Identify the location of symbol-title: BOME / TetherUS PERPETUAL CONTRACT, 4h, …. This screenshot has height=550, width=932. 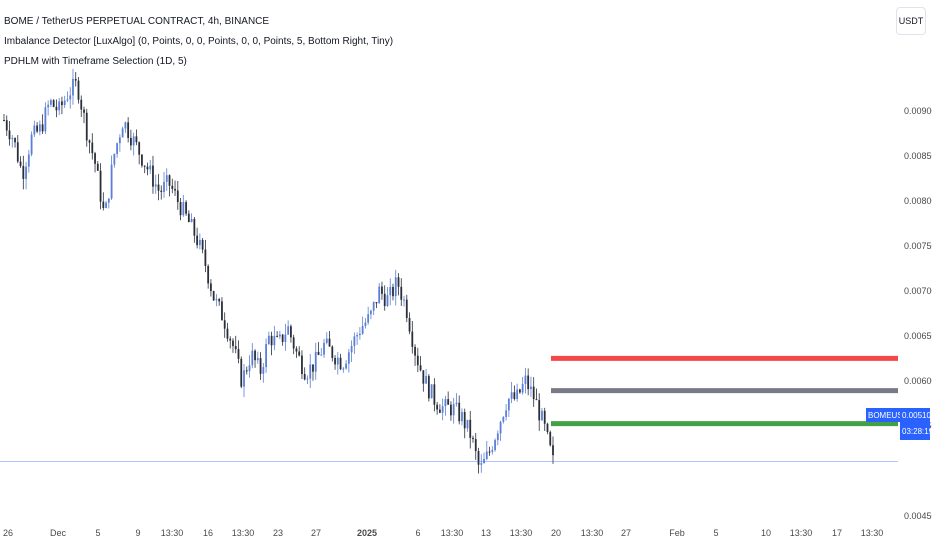
(137, 21).